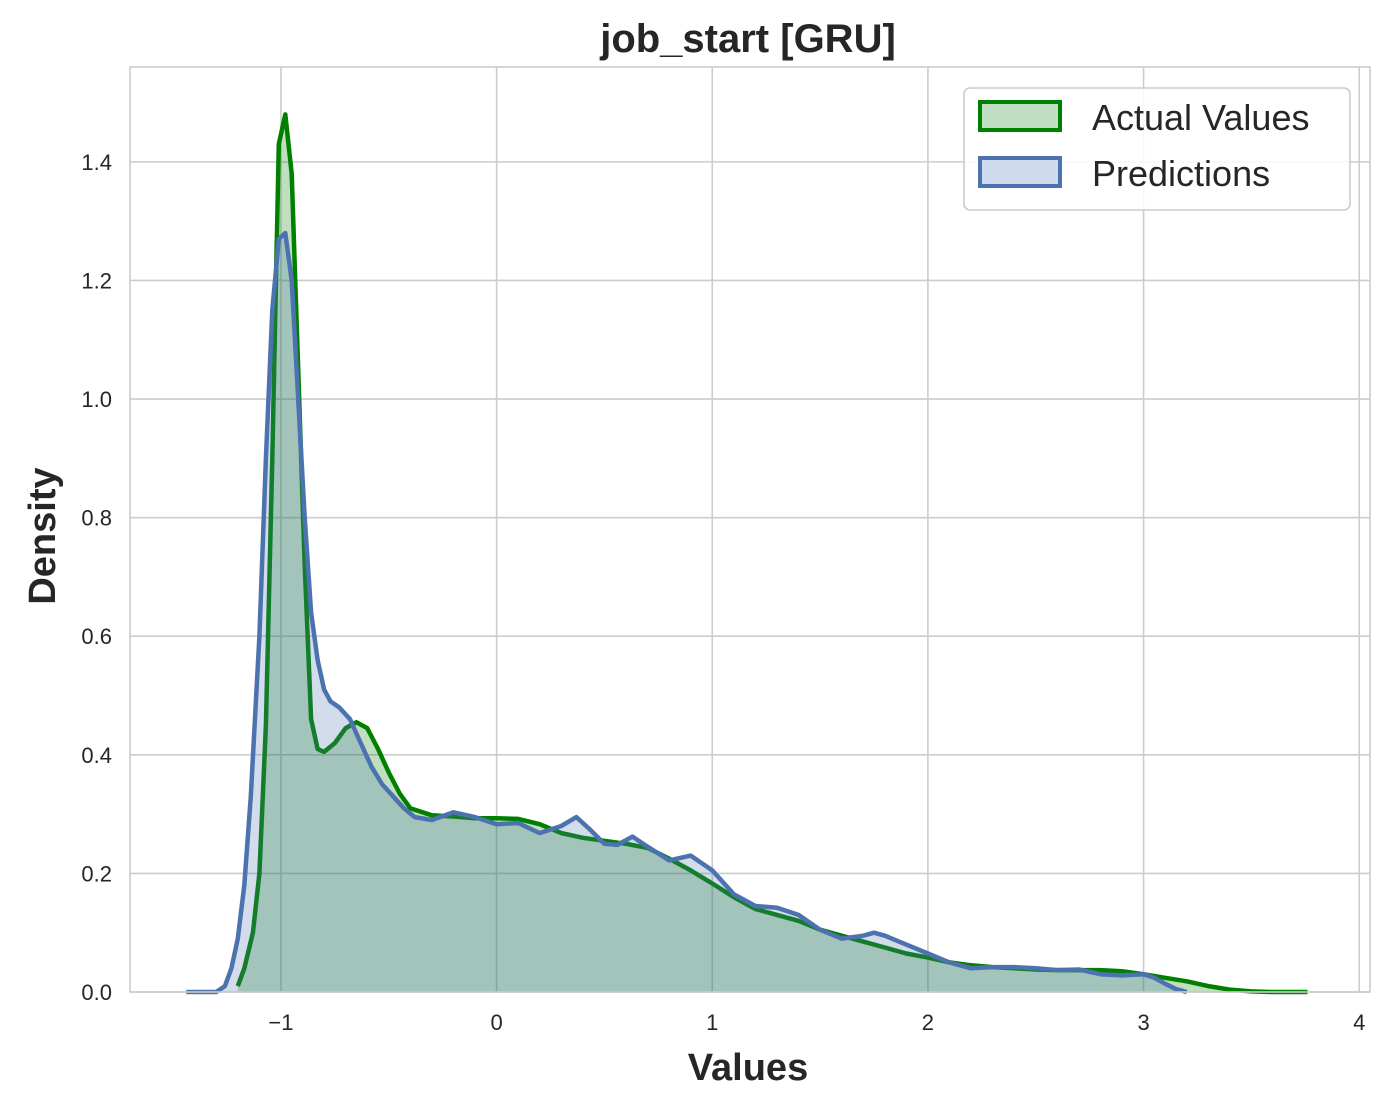 The width and height of the screenshot is (1392, 1108). I want to click on x-tick-label: 0, so click(496, 1022).